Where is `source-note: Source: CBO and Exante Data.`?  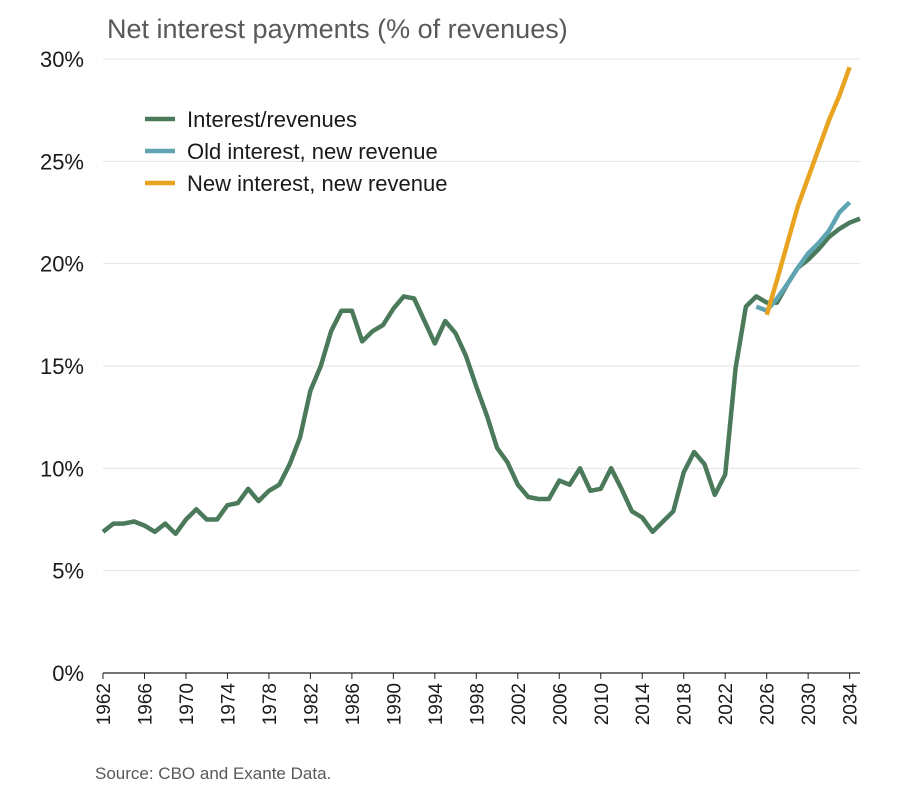
source-note: Source: CBO and Exante Data. is located at coordinates (213, 773).